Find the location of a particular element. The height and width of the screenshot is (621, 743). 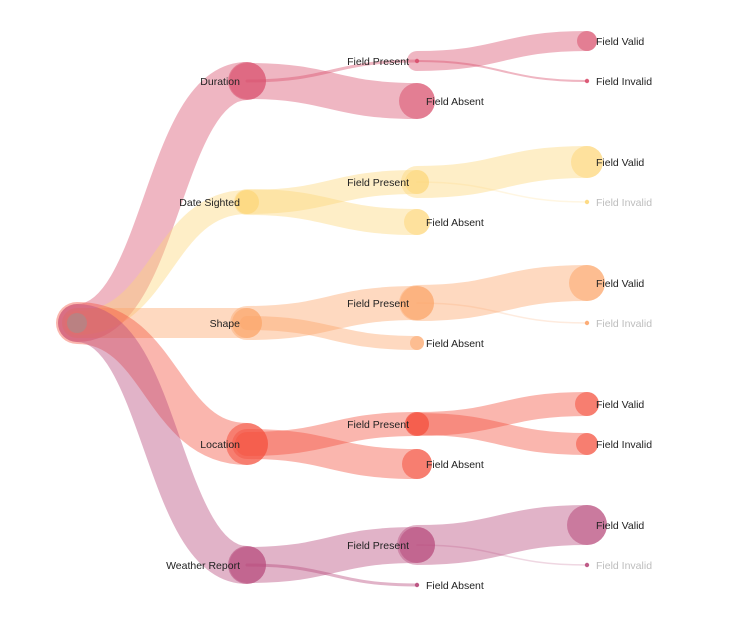

link-shape-present is located at coordinates (332, 313).